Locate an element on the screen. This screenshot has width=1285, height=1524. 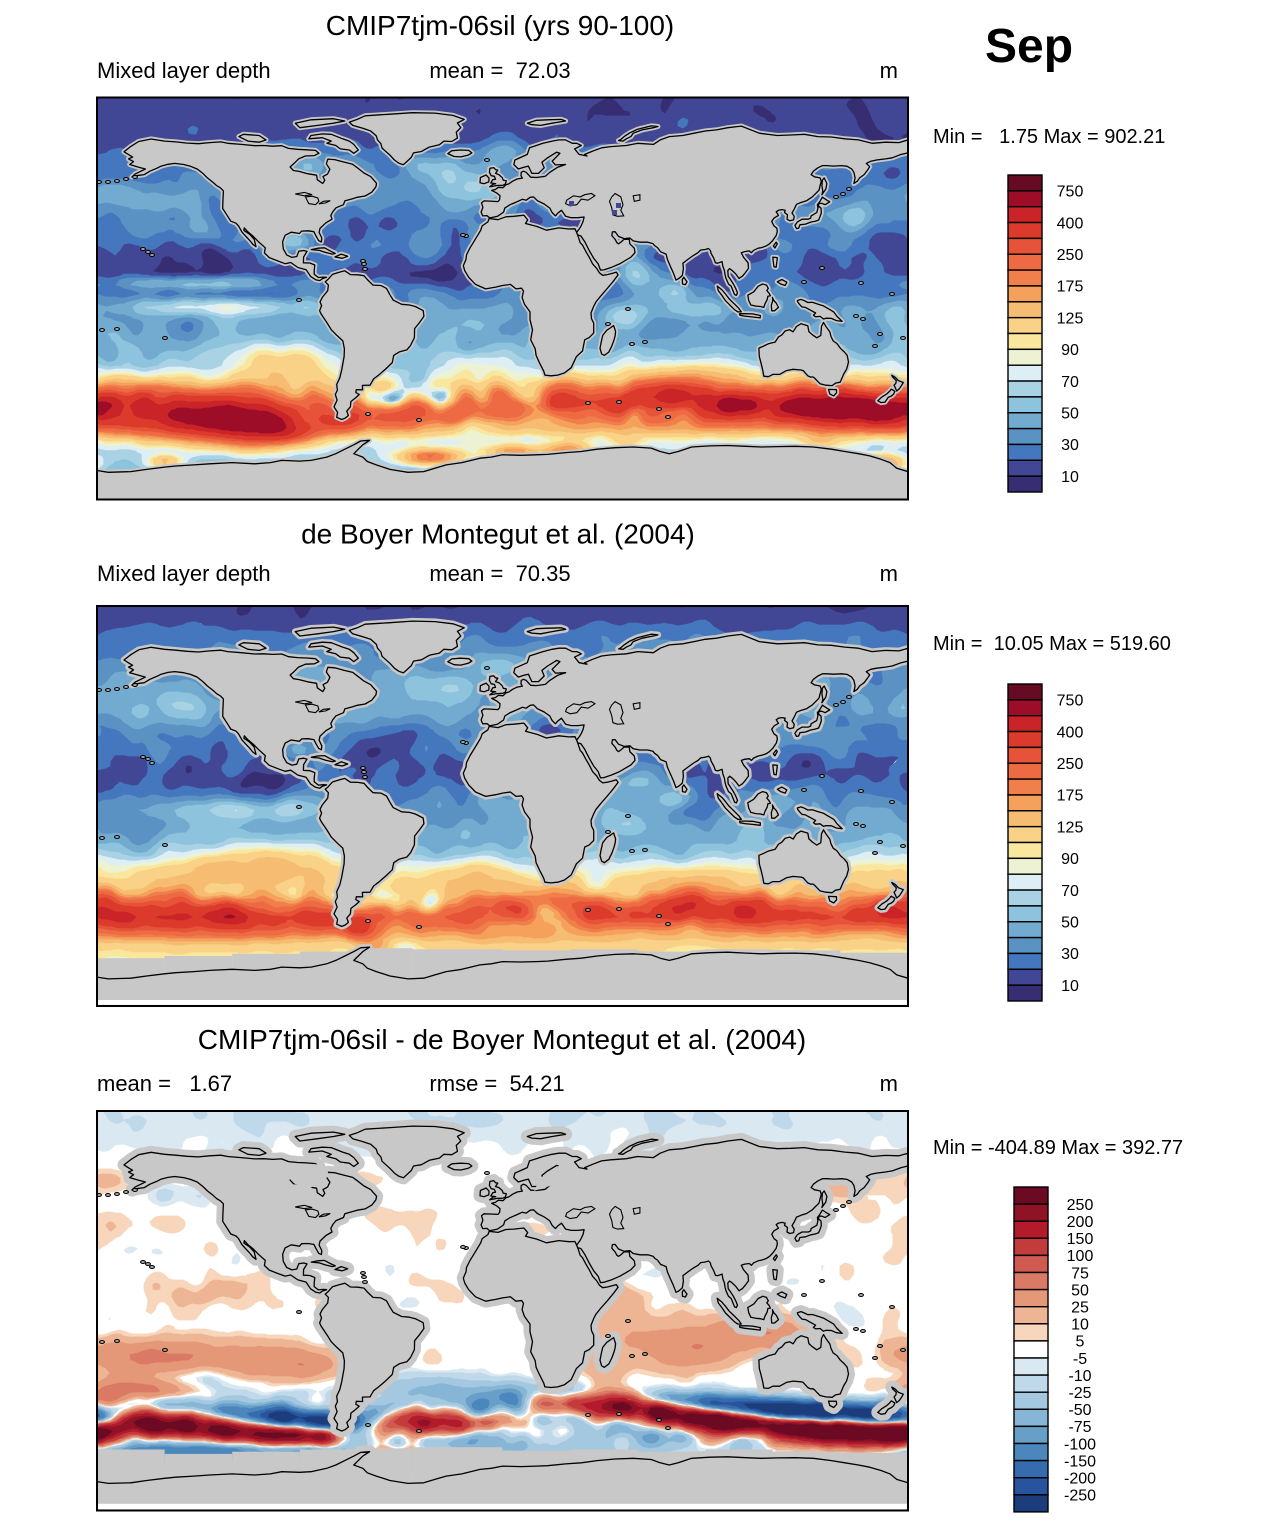
svg-text: 5 is located at coordinates (1080, 1342).